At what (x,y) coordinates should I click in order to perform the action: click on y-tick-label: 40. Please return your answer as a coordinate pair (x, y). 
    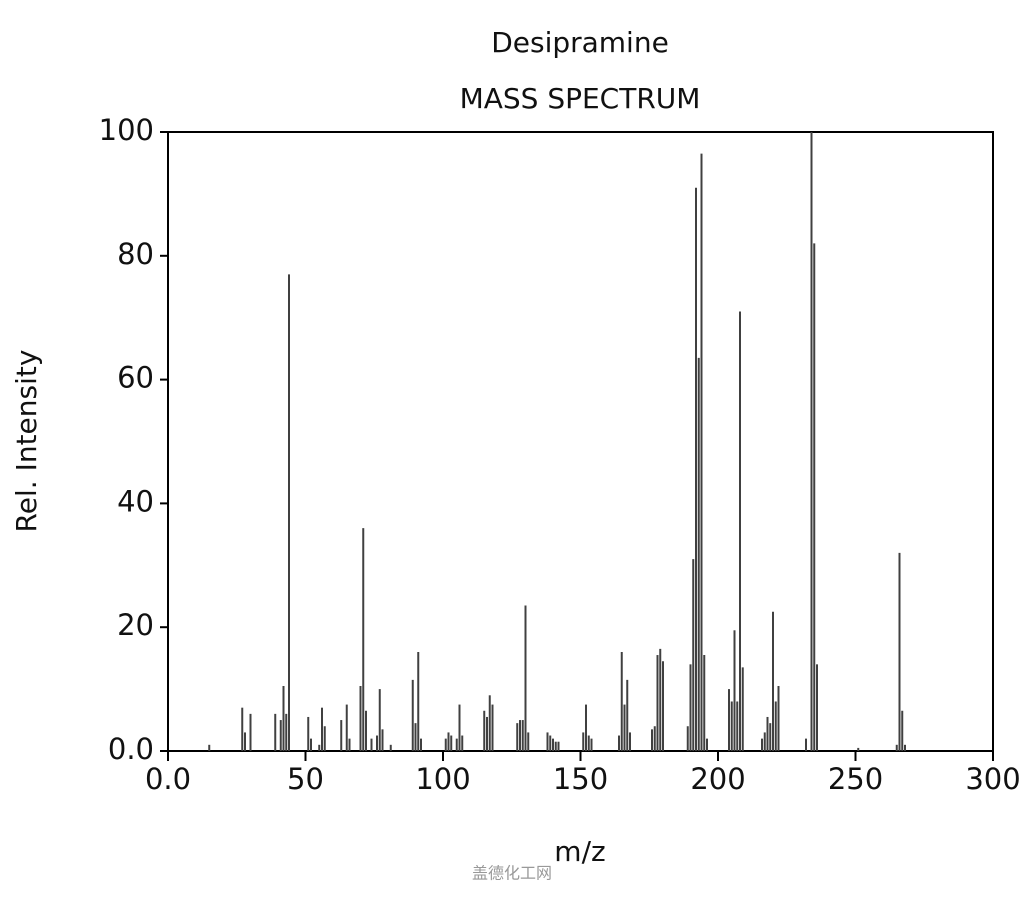
    Looking at the image, I should click on (135, 501).